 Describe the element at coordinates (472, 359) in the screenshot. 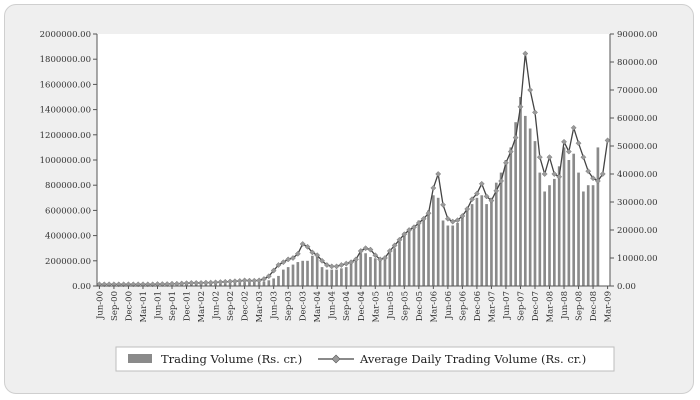

I see `legend-line-label: Average Daily Trading Volume (Rs. cr.)` at that location.